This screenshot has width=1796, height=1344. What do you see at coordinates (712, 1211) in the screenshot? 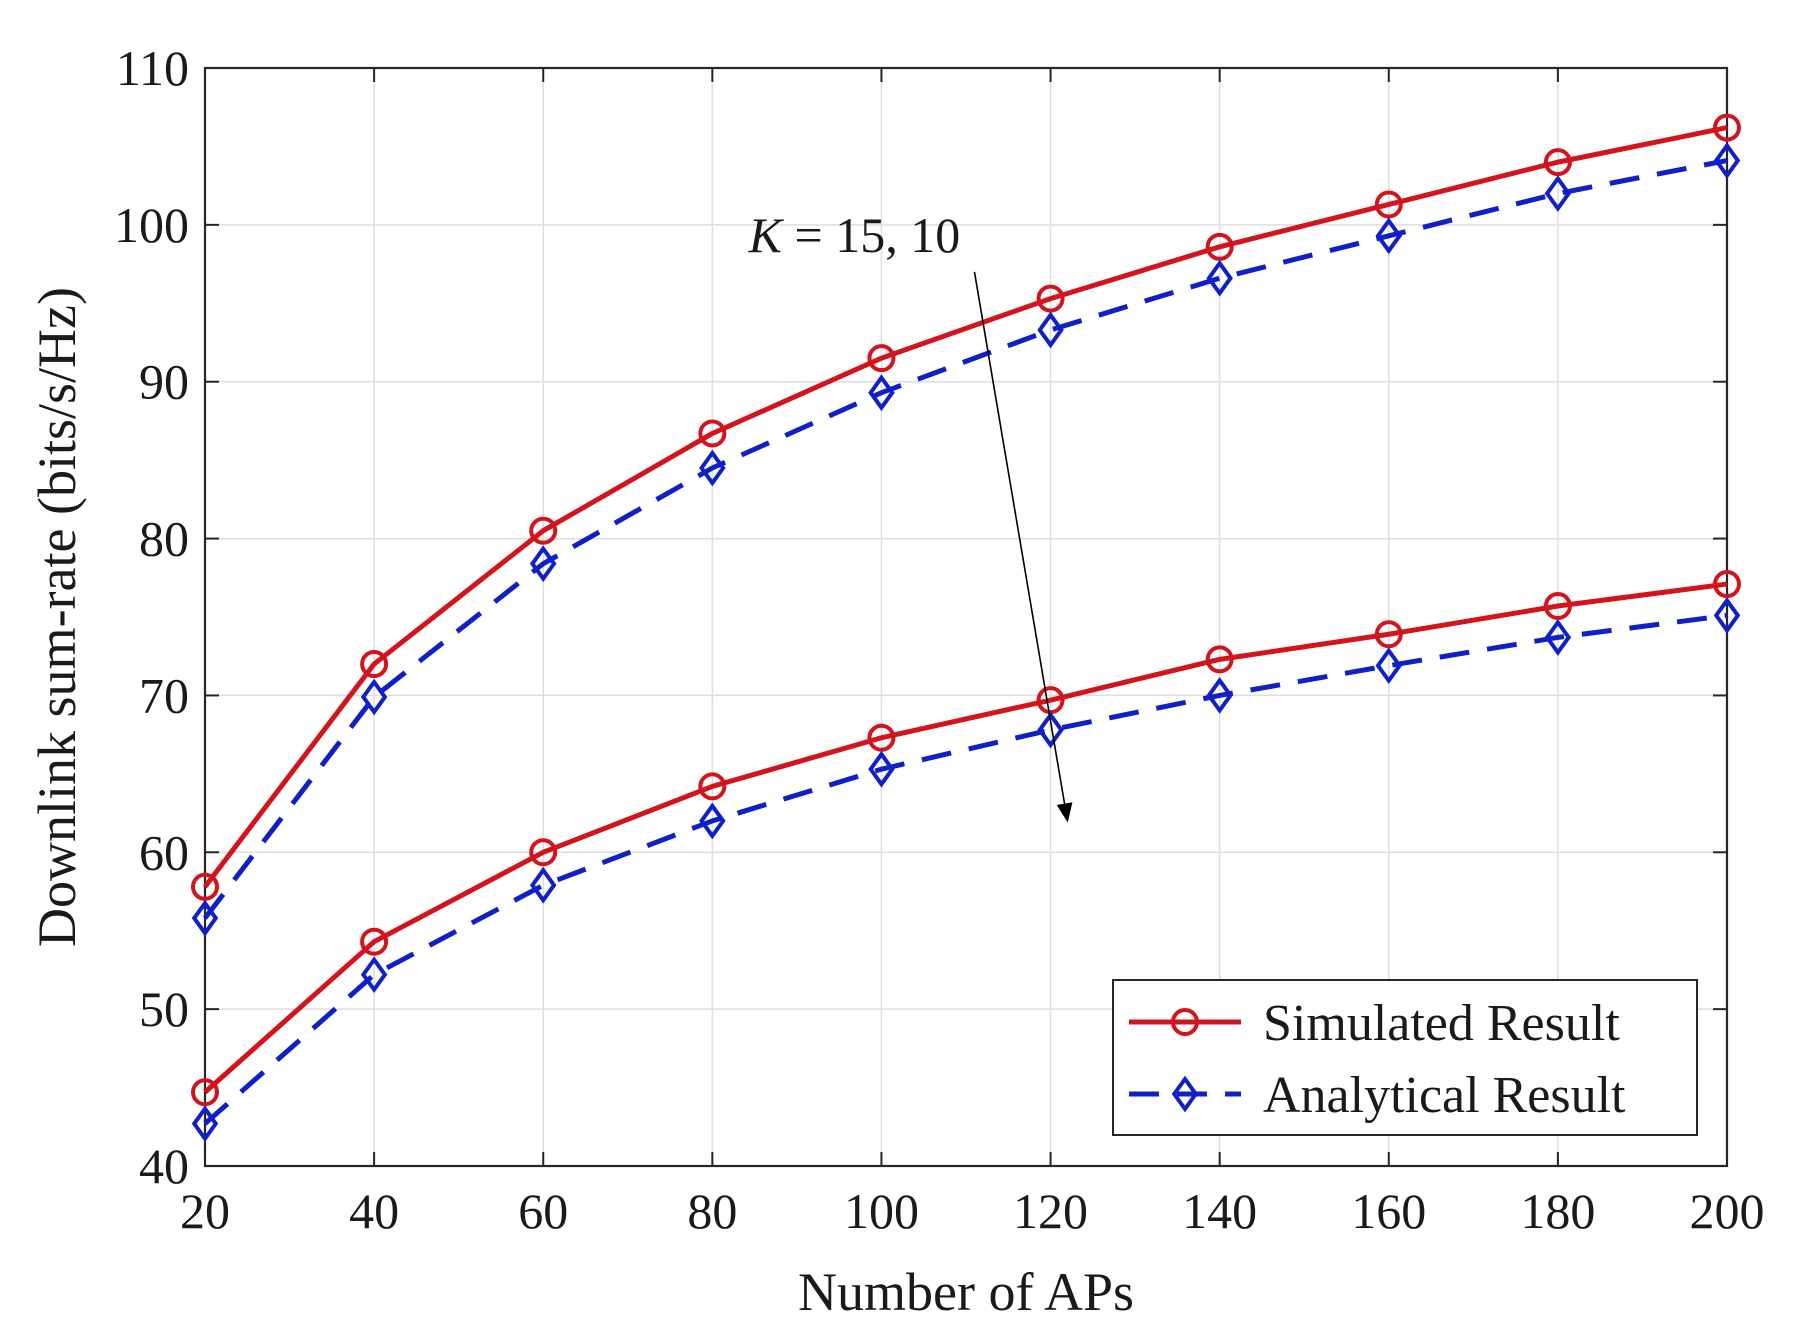
I see `x-tick-label: 80` at bounding box center [712, 1211].